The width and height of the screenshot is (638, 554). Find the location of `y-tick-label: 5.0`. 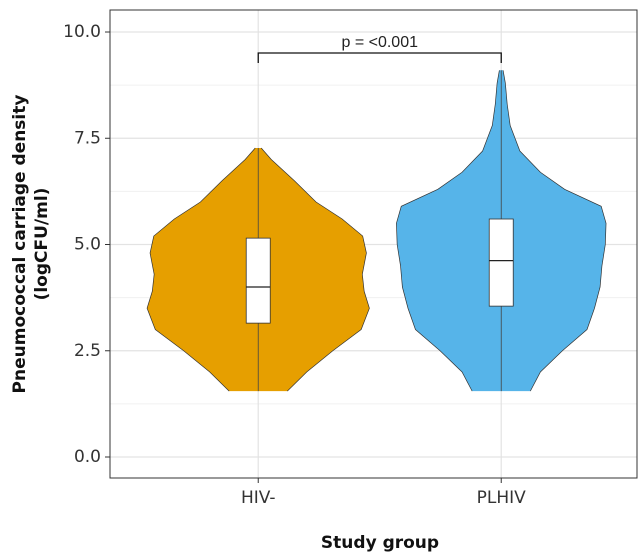

y-tick-label: 5.0 is located at coordinates (87, 245).